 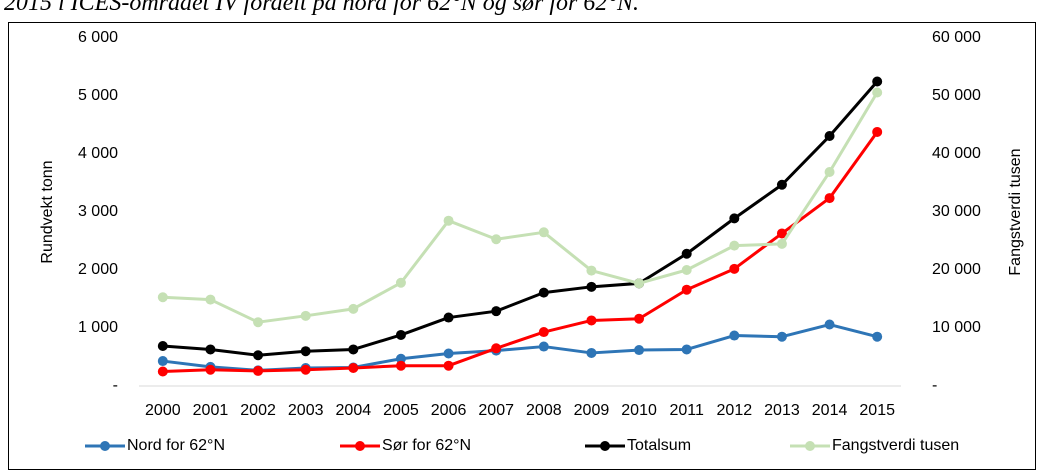 I want to click on x-tick-label: 2003, so click(x=306, y=410).